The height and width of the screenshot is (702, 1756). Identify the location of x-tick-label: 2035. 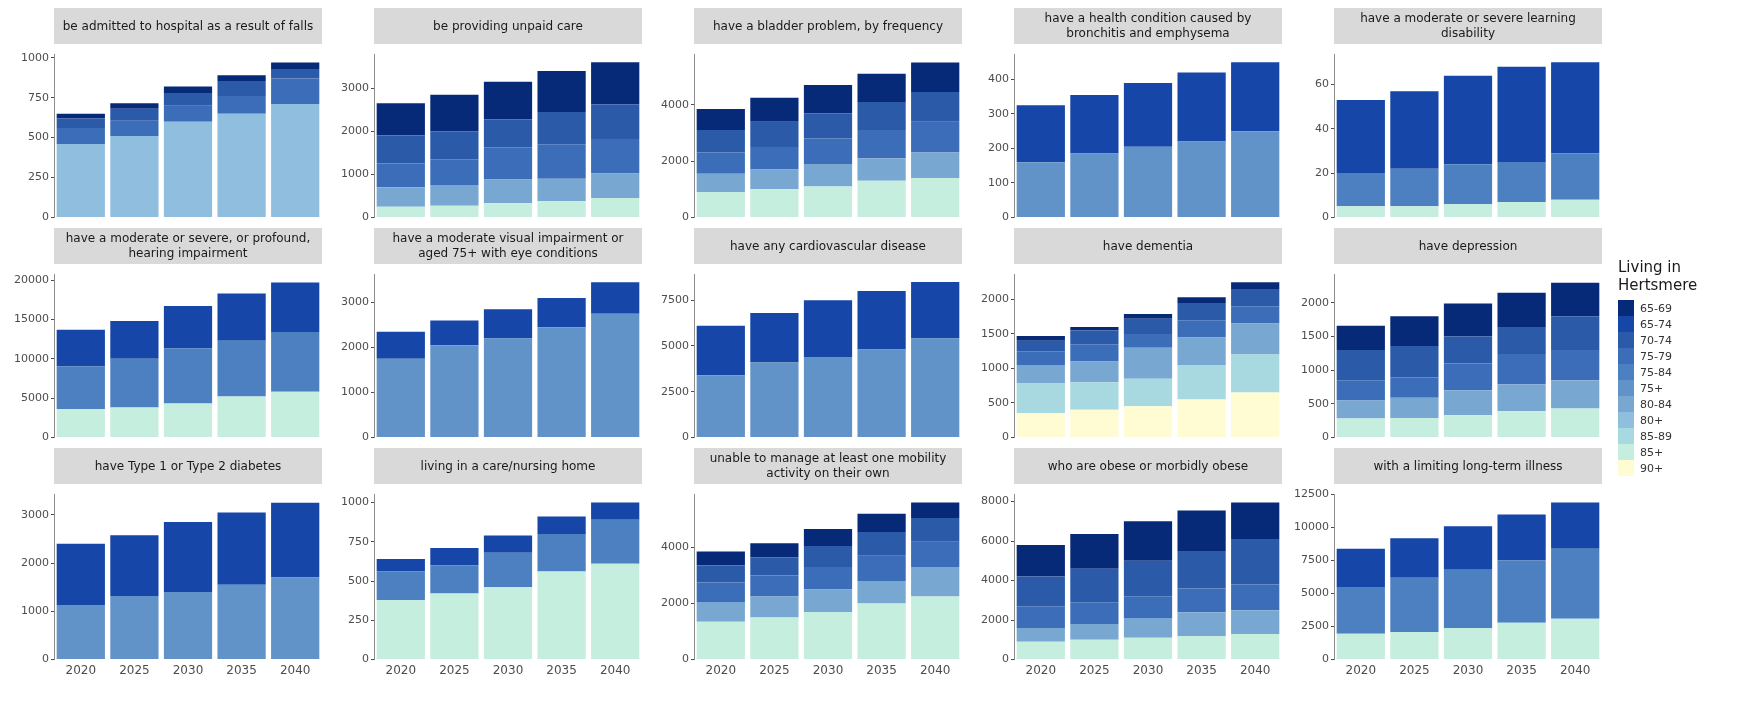
(1201, 669).